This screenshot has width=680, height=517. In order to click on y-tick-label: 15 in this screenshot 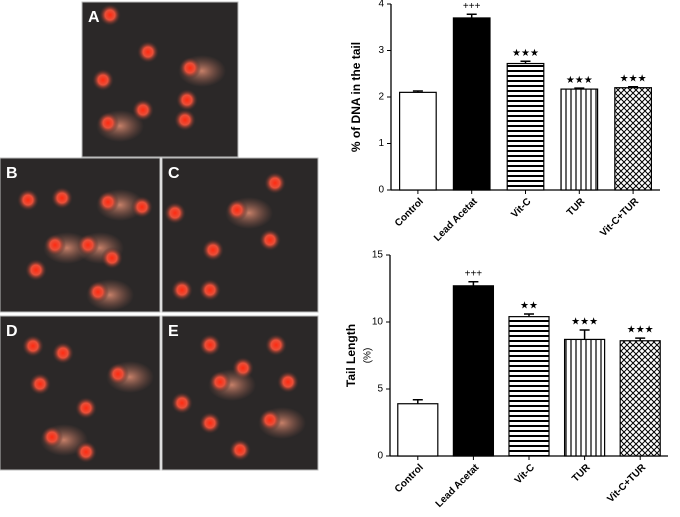, I will do `click(378, 255)`.